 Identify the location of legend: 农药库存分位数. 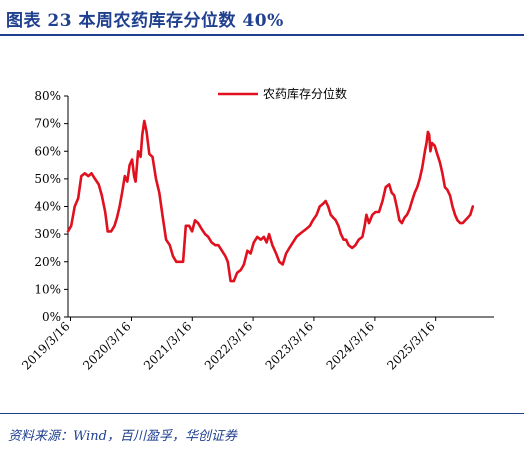
(282, 93).